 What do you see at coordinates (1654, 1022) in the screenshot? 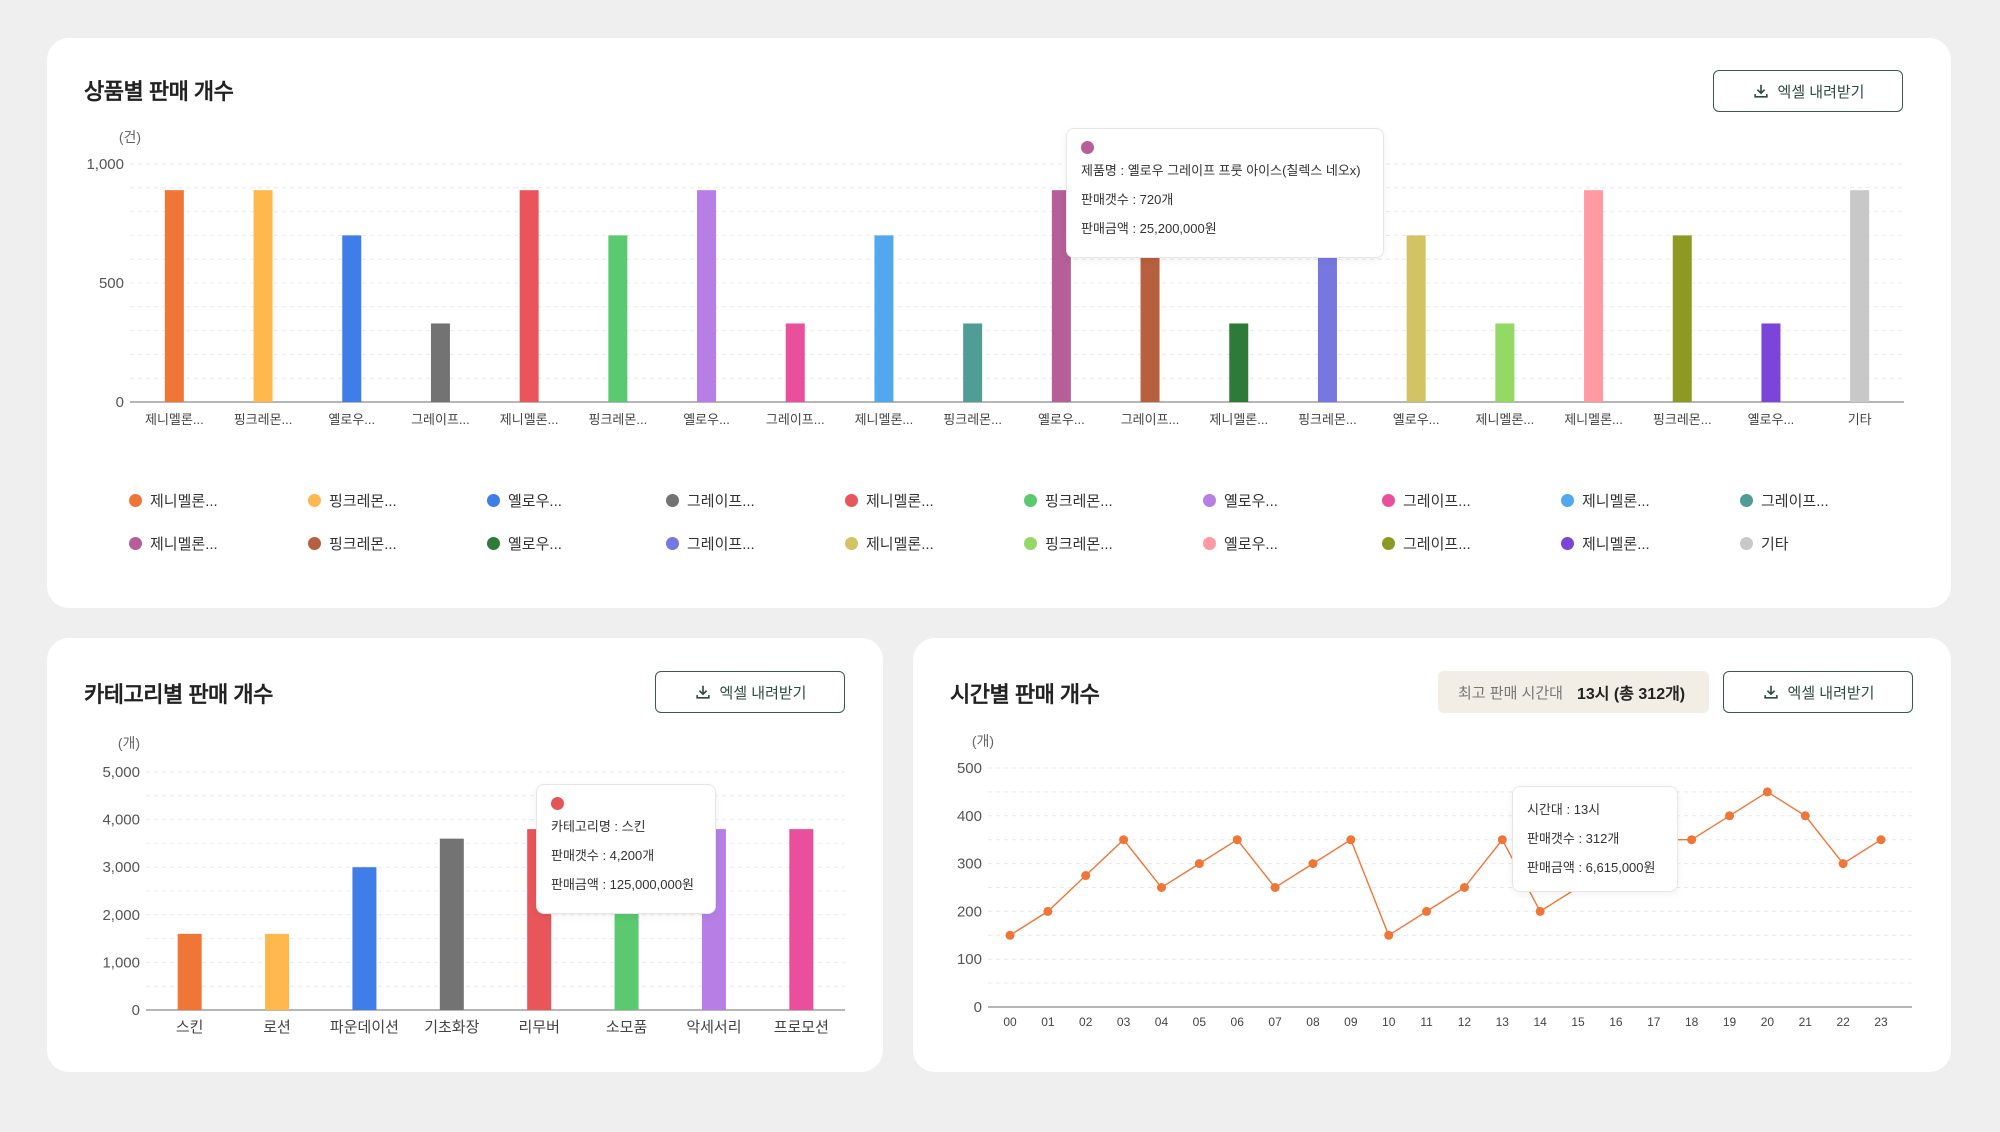
I see `x-tick-label: 17` at bounding box center [1654, 1022].